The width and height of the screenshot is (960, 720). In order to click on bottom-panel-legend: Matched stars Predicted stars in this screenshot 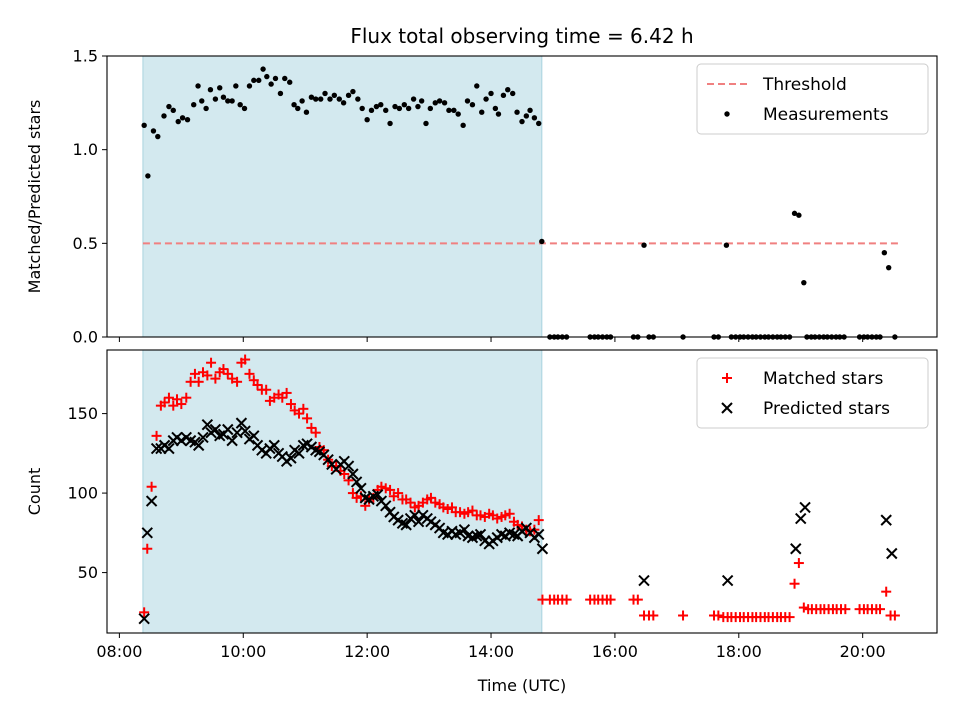, I will do `click(812, 393)`.